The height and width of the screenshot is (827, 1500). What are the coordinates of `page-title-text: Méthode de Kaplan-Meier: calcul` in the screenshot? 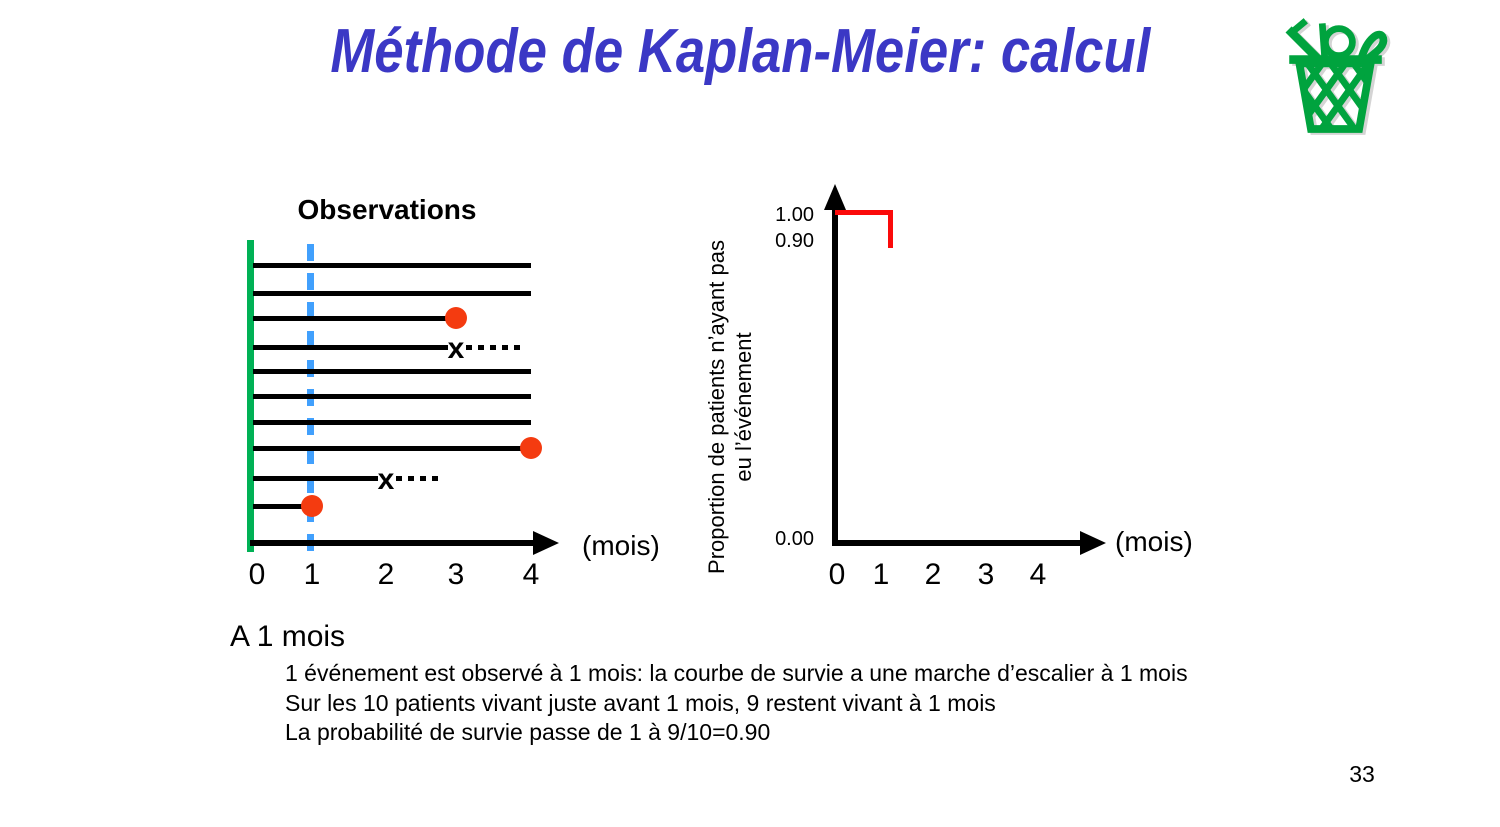 It's located at (740, 51).